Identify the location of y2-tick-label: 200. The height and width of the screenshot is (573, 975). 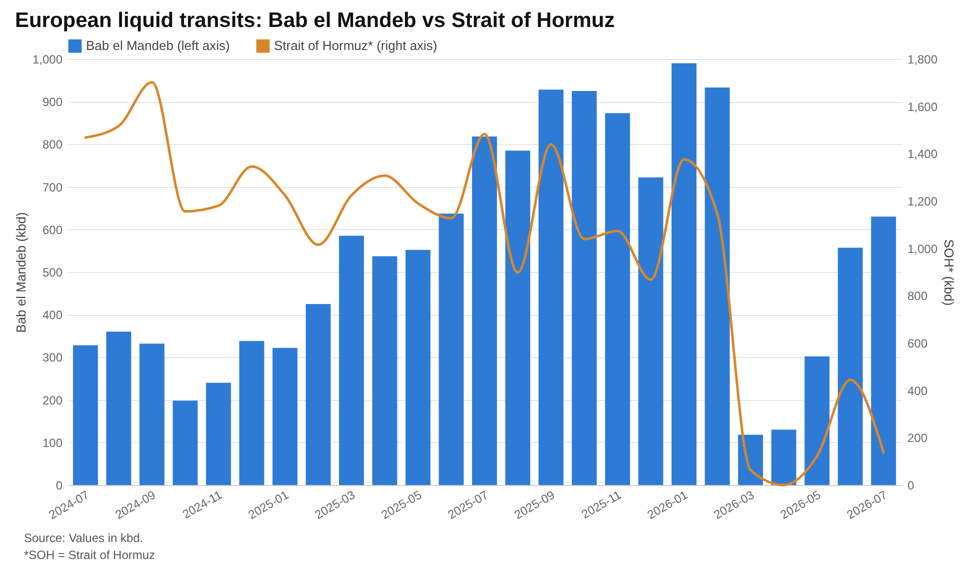
(918, 438).